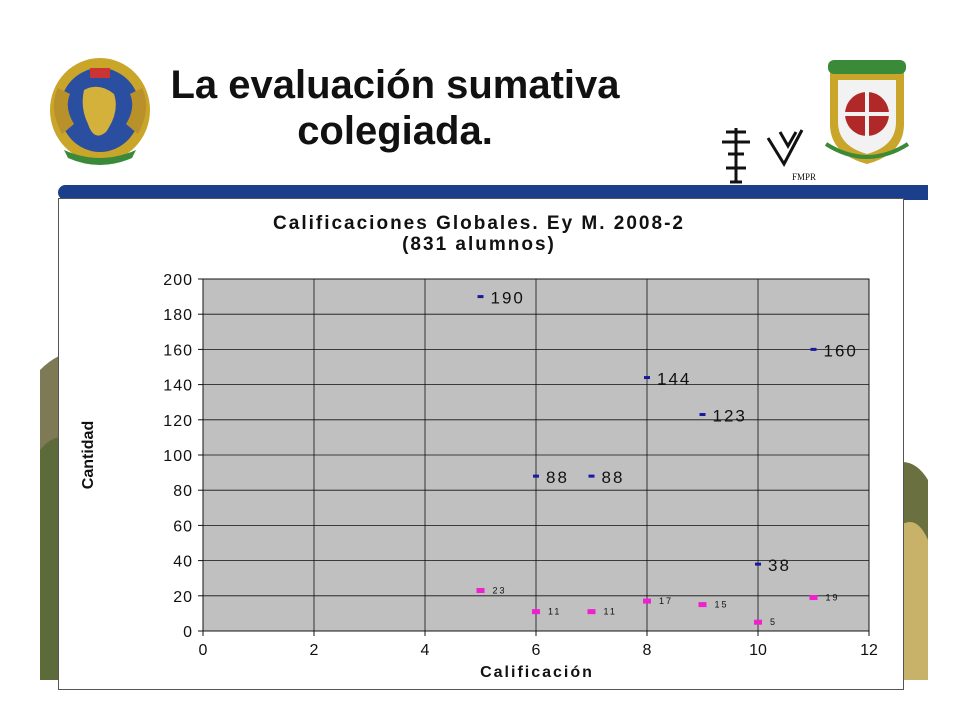 The width and height of the screenshot is (960, 720). I want to click on data-label: 160, so click(841, 350).